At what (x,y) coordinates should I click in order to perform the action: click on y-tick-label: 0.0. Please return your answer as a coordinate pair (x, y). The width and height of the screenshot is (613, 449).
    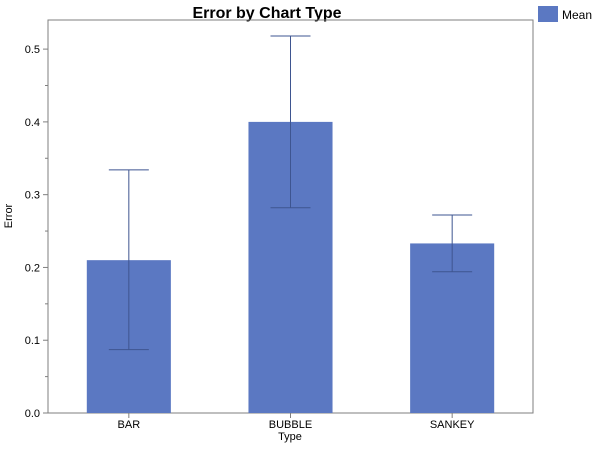
    Looking at the image, I should click on (32, 414).